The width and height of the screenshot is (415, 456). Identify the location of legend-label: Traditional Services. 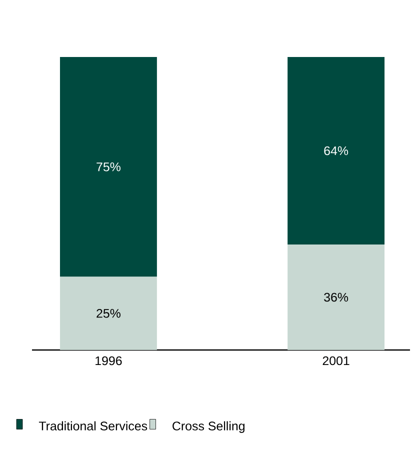
(93, 425).